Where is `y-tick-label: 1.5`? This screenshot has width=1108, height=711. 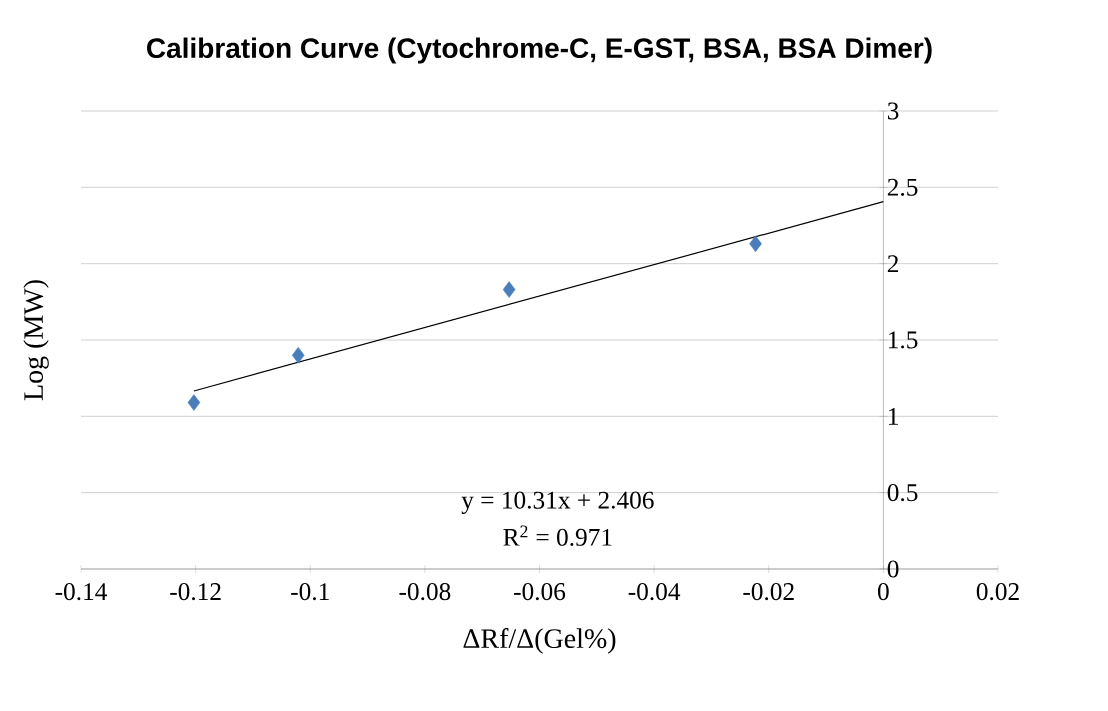
y-tick-label: 1.5 is located at coordinates (903, 340).